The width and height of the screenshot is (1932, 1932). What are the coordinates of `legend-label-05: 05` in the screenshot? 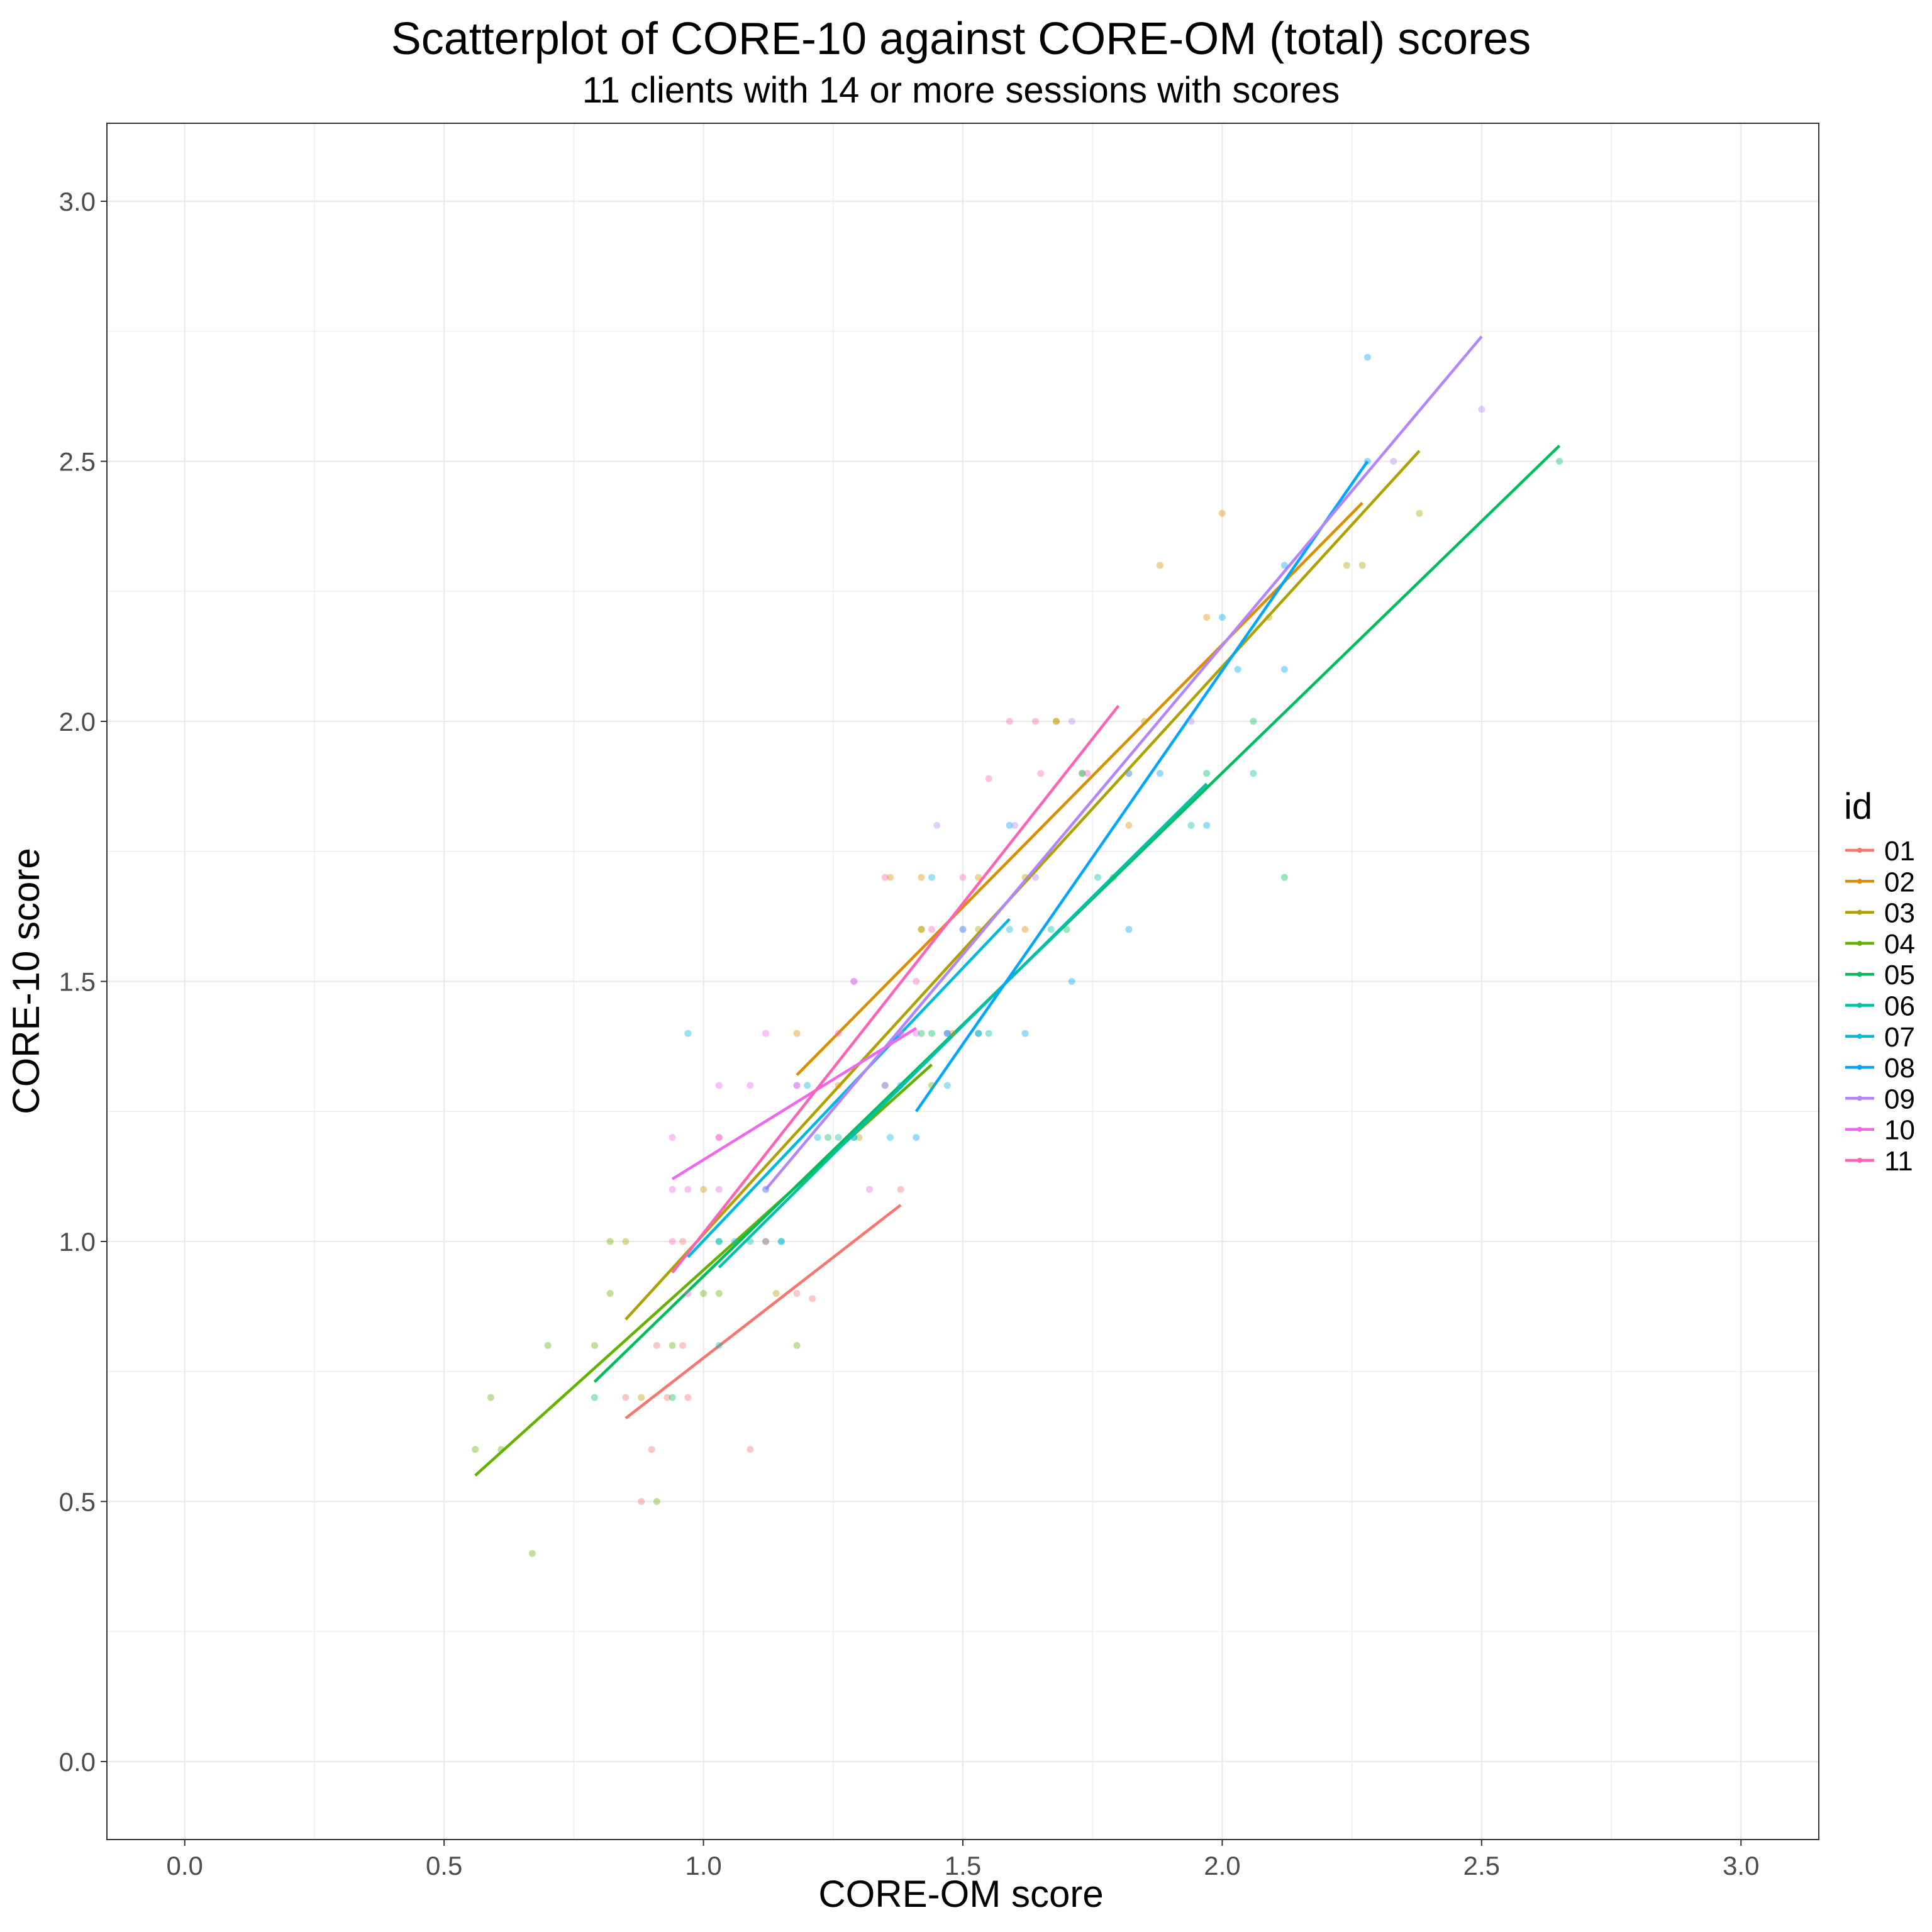 It's located at (1899, 975).